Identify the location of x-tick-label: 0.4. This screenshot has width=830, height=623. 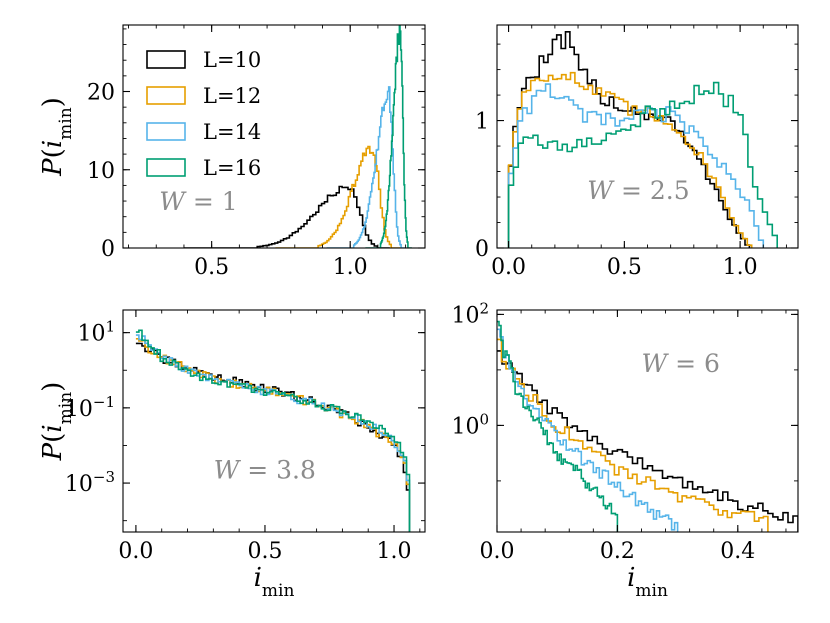
(737, 551).